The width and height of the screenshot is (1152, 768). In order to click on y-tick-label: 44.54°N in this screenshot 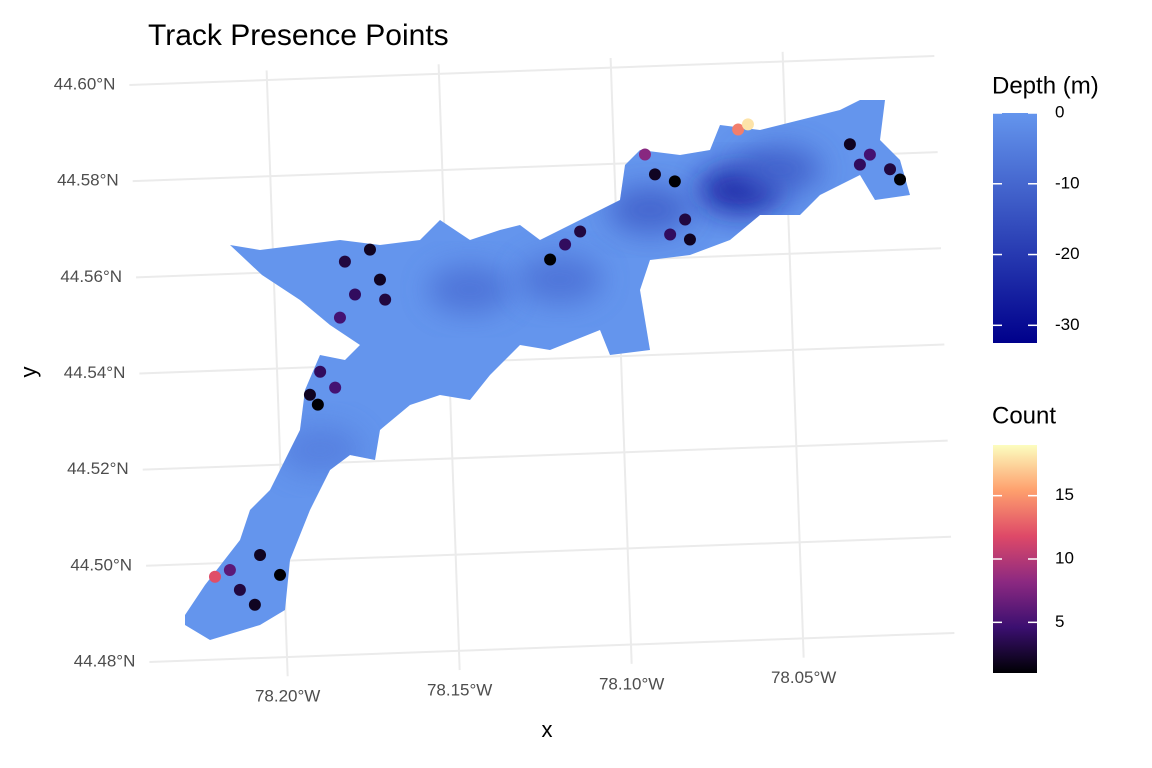, I will do `click(95, 372)`.